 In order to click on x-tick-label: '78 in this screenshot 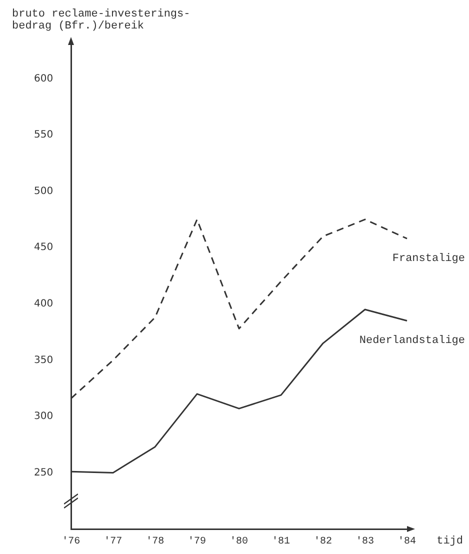, I will do `click(155, 542)`.